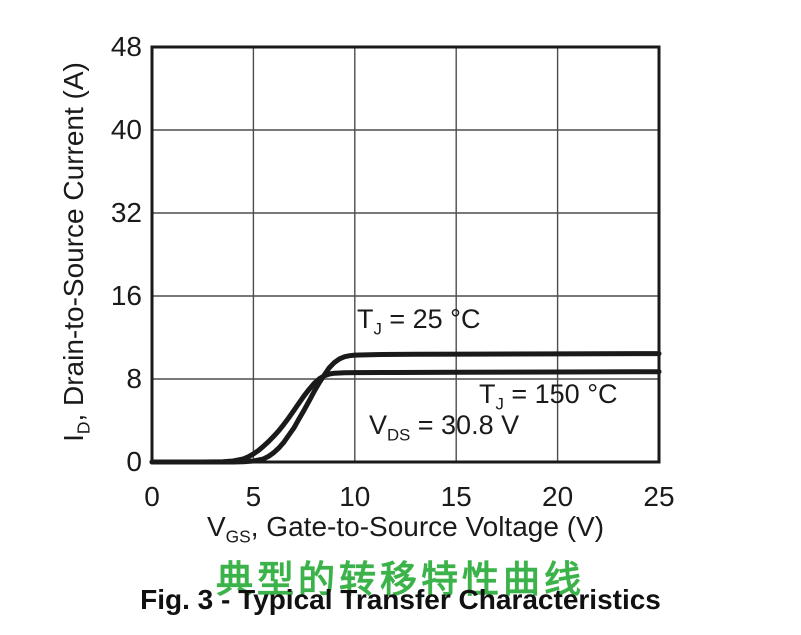 The width and height of the screenshot is (801, 635). What do you see at coordinates (83, 428) in the screenshot?
I see `y-axis-symbol-subscript: D` at bounding box center [83, 428].